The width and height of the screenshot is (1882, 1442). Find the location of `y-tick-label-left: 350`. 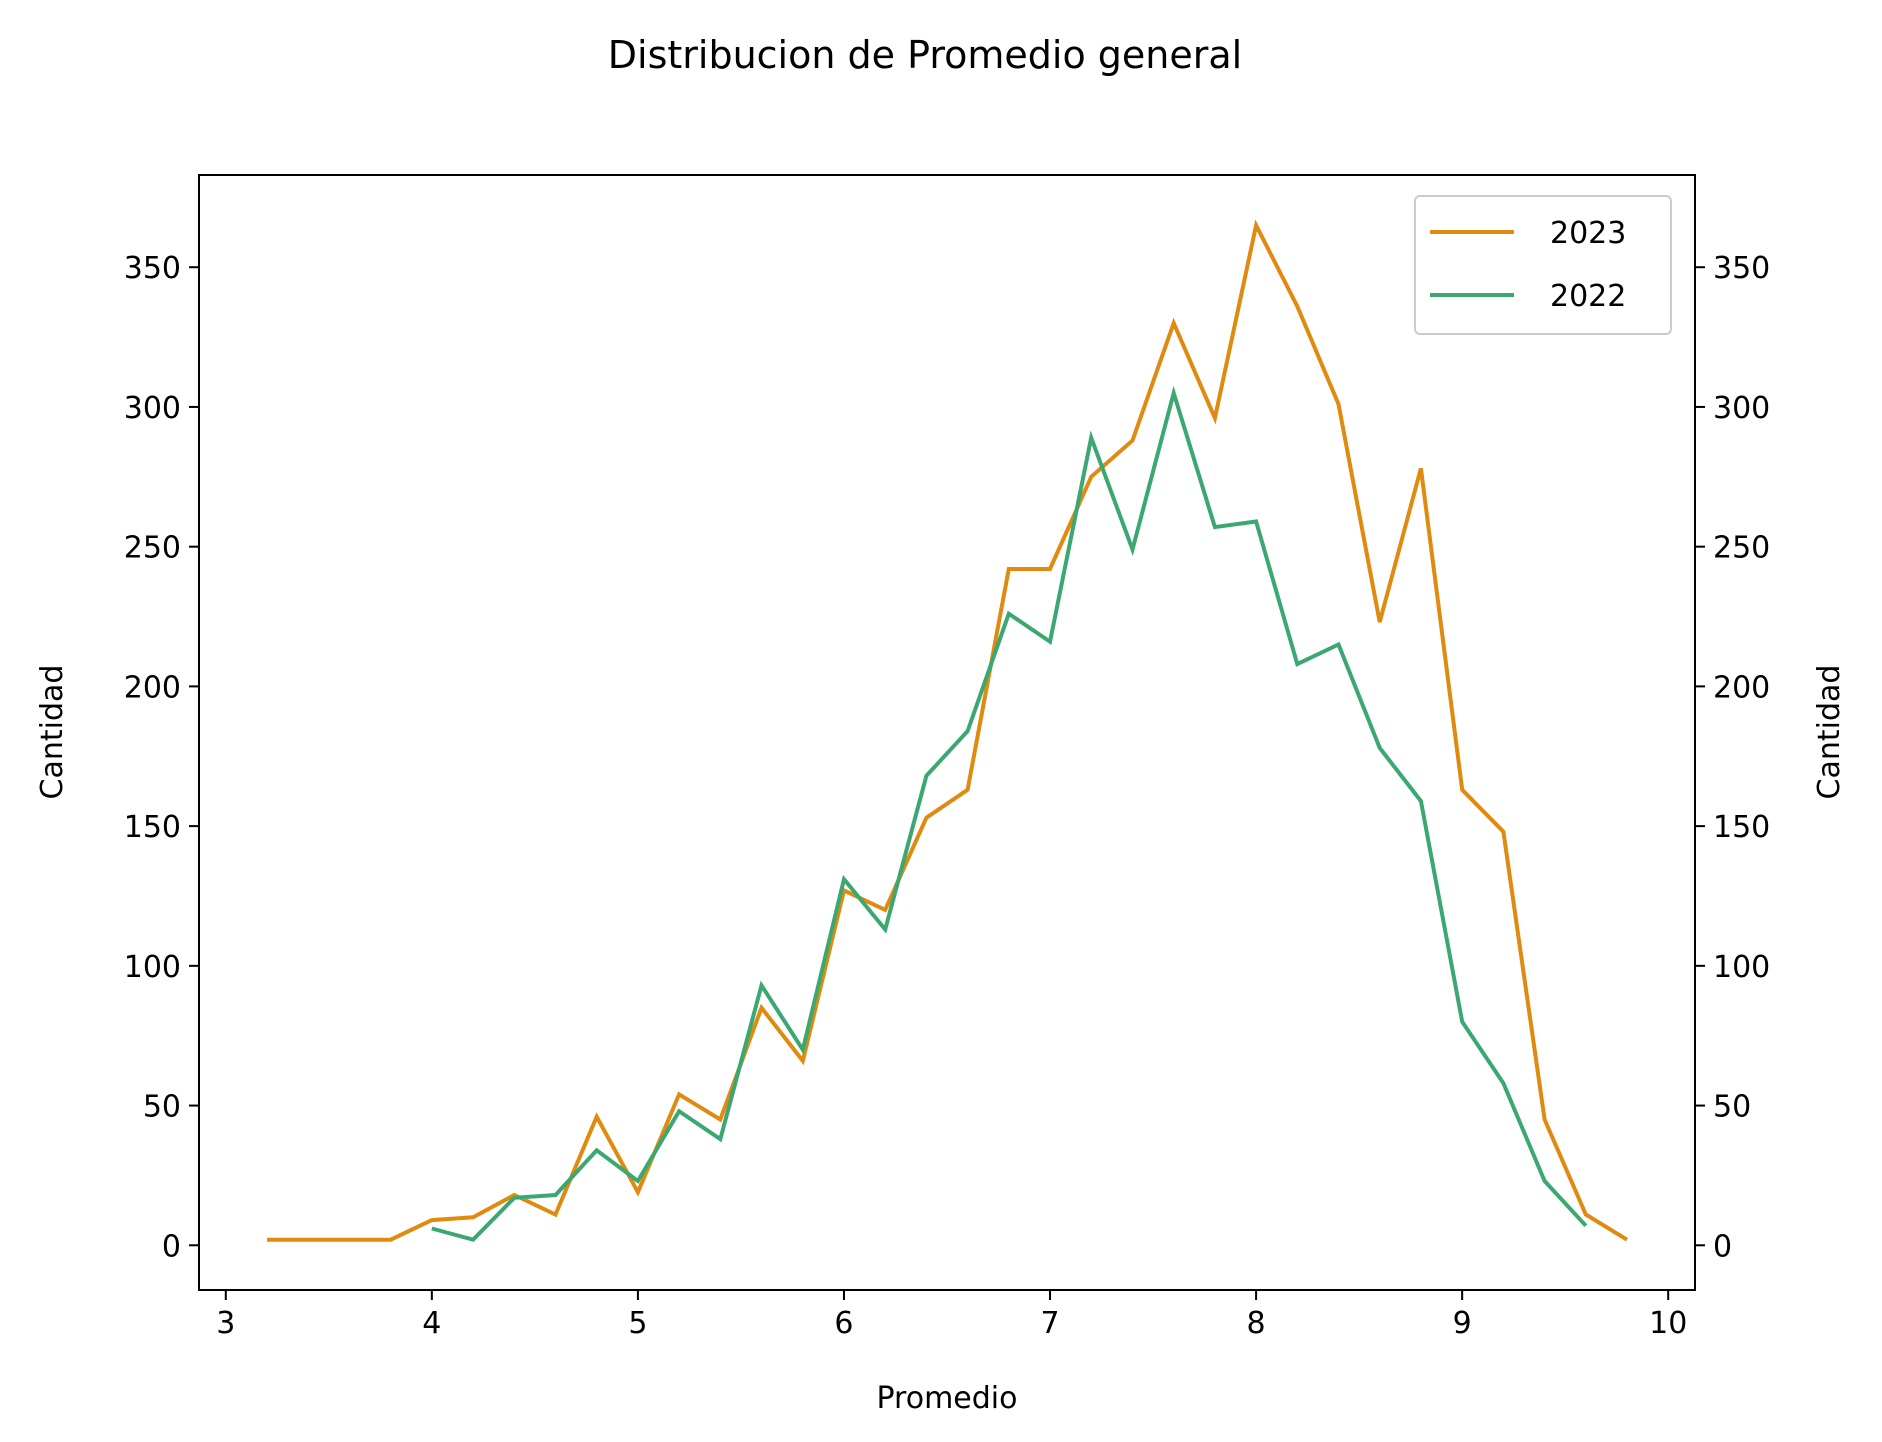

y-tick-label-left: 350 is located at coordinates (152, 268).